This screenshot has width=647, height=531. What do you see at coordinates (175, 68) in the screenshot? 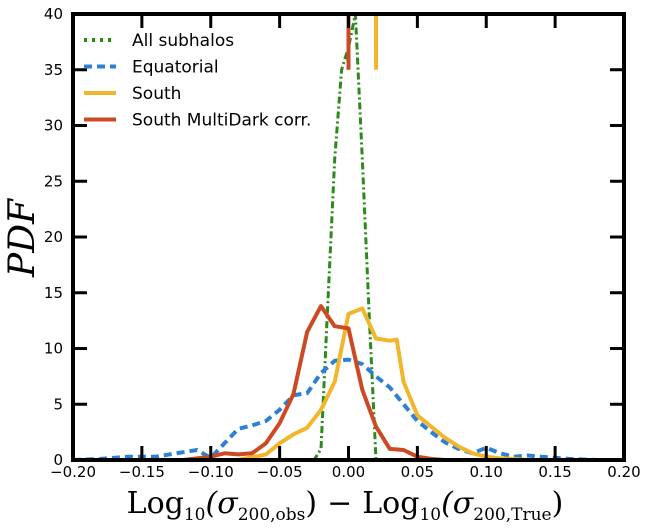
I see `legend-label: Equatorial` at bounding box center [175, 68].